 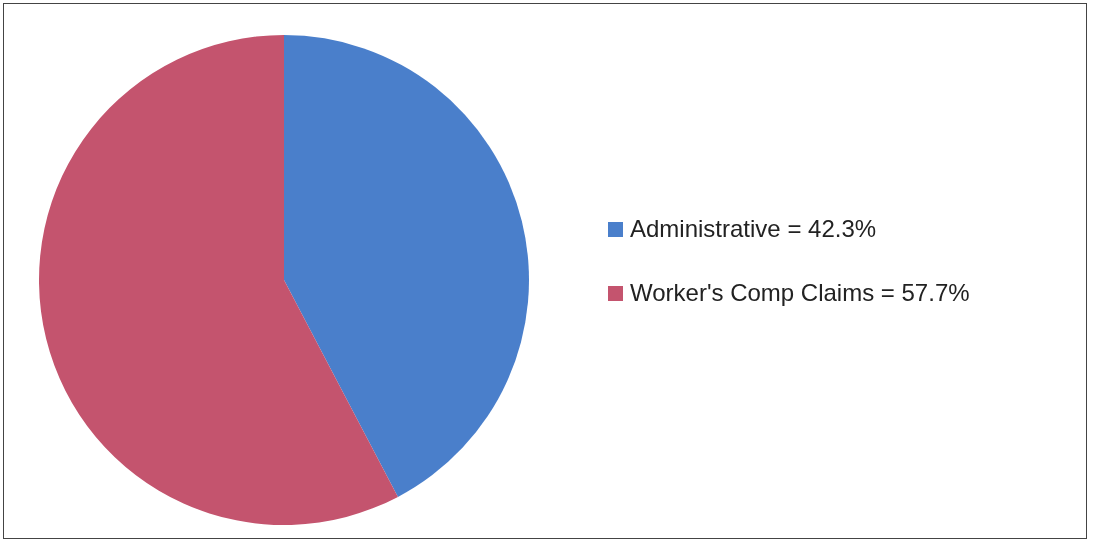 What do you see at coordinates (800, 293) in the screenshot?
I see `legend-label: Worker's Comp Claims = 57.7%` at bounding box center [800, 293].